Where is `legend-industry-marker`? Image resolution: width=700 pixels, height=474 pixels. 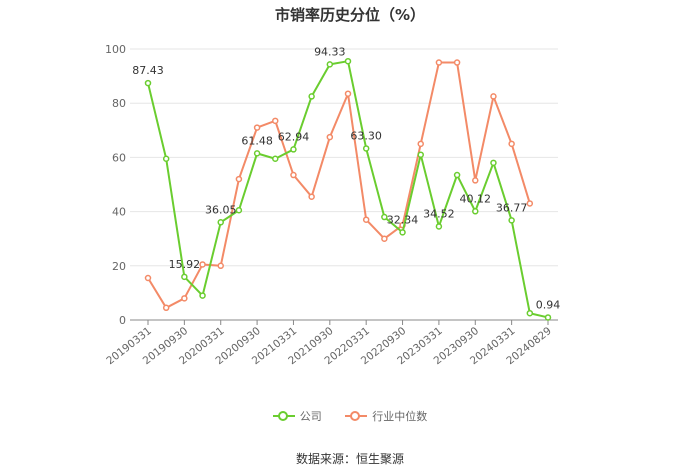 legend-industry-marker is located at coordinates (356, 416).